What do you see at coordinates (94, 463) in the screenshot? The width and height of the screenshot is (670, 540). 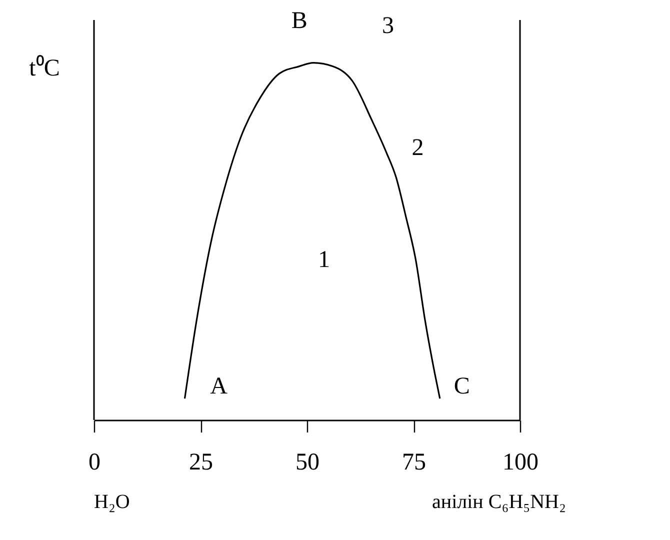 I see `x-tick-label: 0` at bounding box center [94, 463].